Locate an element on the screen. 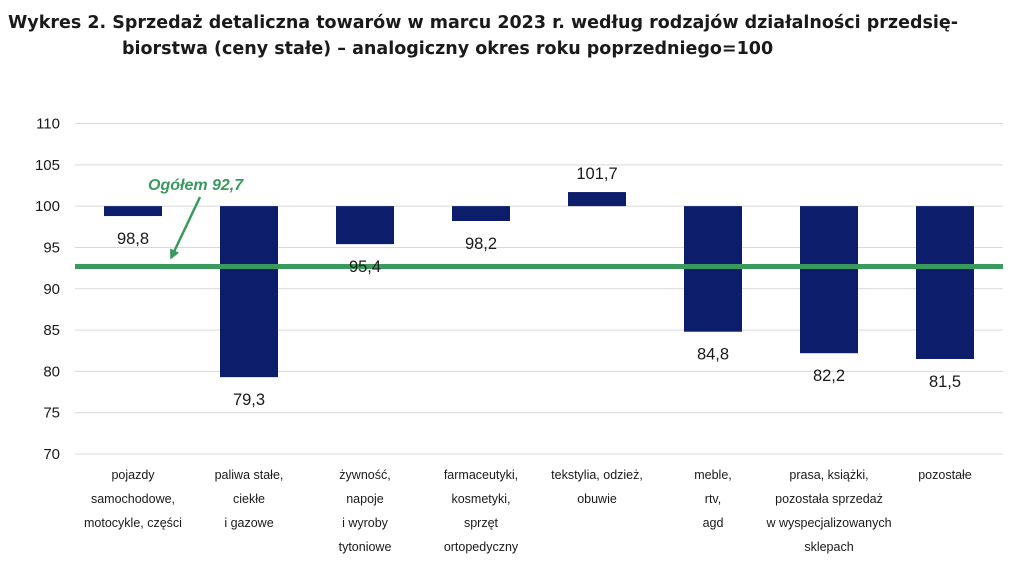  category-label: farmaceutyki, is located at coordinates (481, 475).